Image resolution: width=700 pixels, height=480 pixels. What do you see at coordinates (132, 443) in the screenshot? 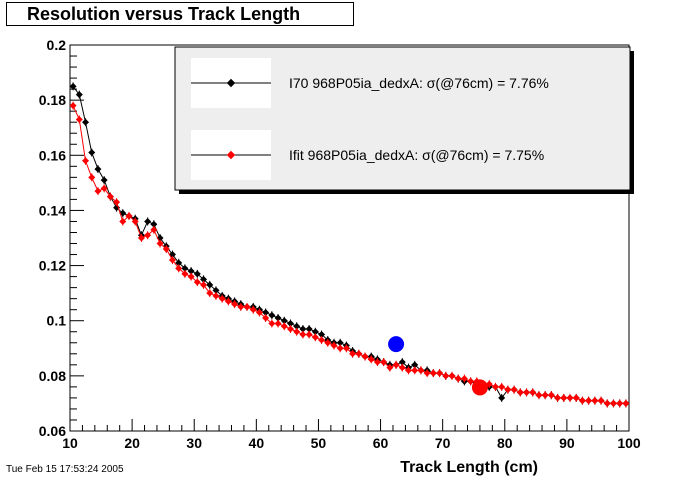
I see `x-tick-label: 20` at bounding box center [132, 443].